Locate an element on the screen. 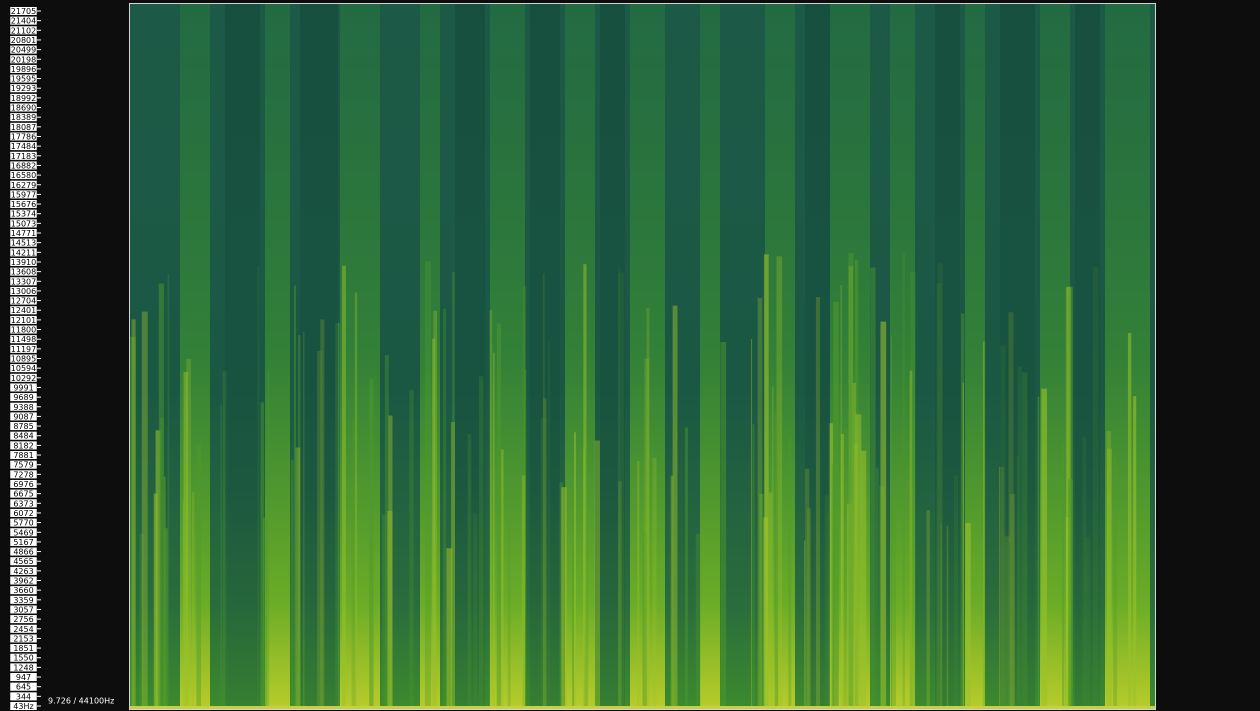 This screenshot has width=1260, height=711. frequency-label: 12704 is located at coordinates (23, 301).